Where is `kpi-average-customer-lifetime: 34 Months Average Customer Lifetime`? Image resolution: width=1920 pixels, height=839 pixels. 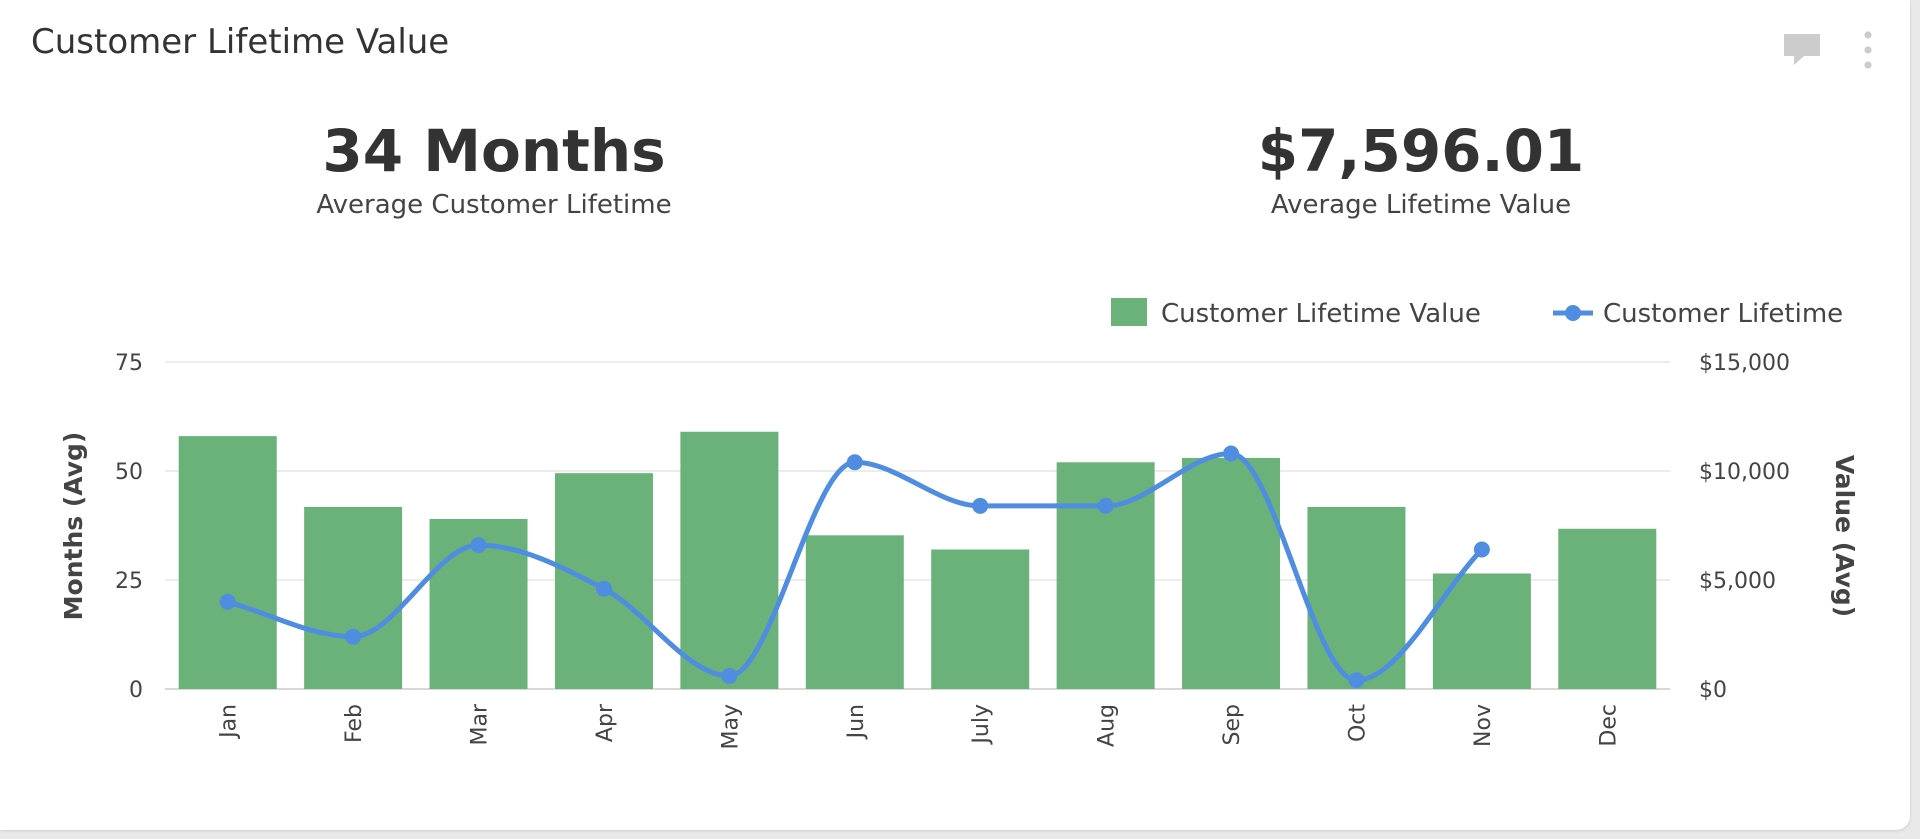
kpi-average-customer-lifetime: 34 Months Average Customer Lifetime is located at coordinates (494, 169).